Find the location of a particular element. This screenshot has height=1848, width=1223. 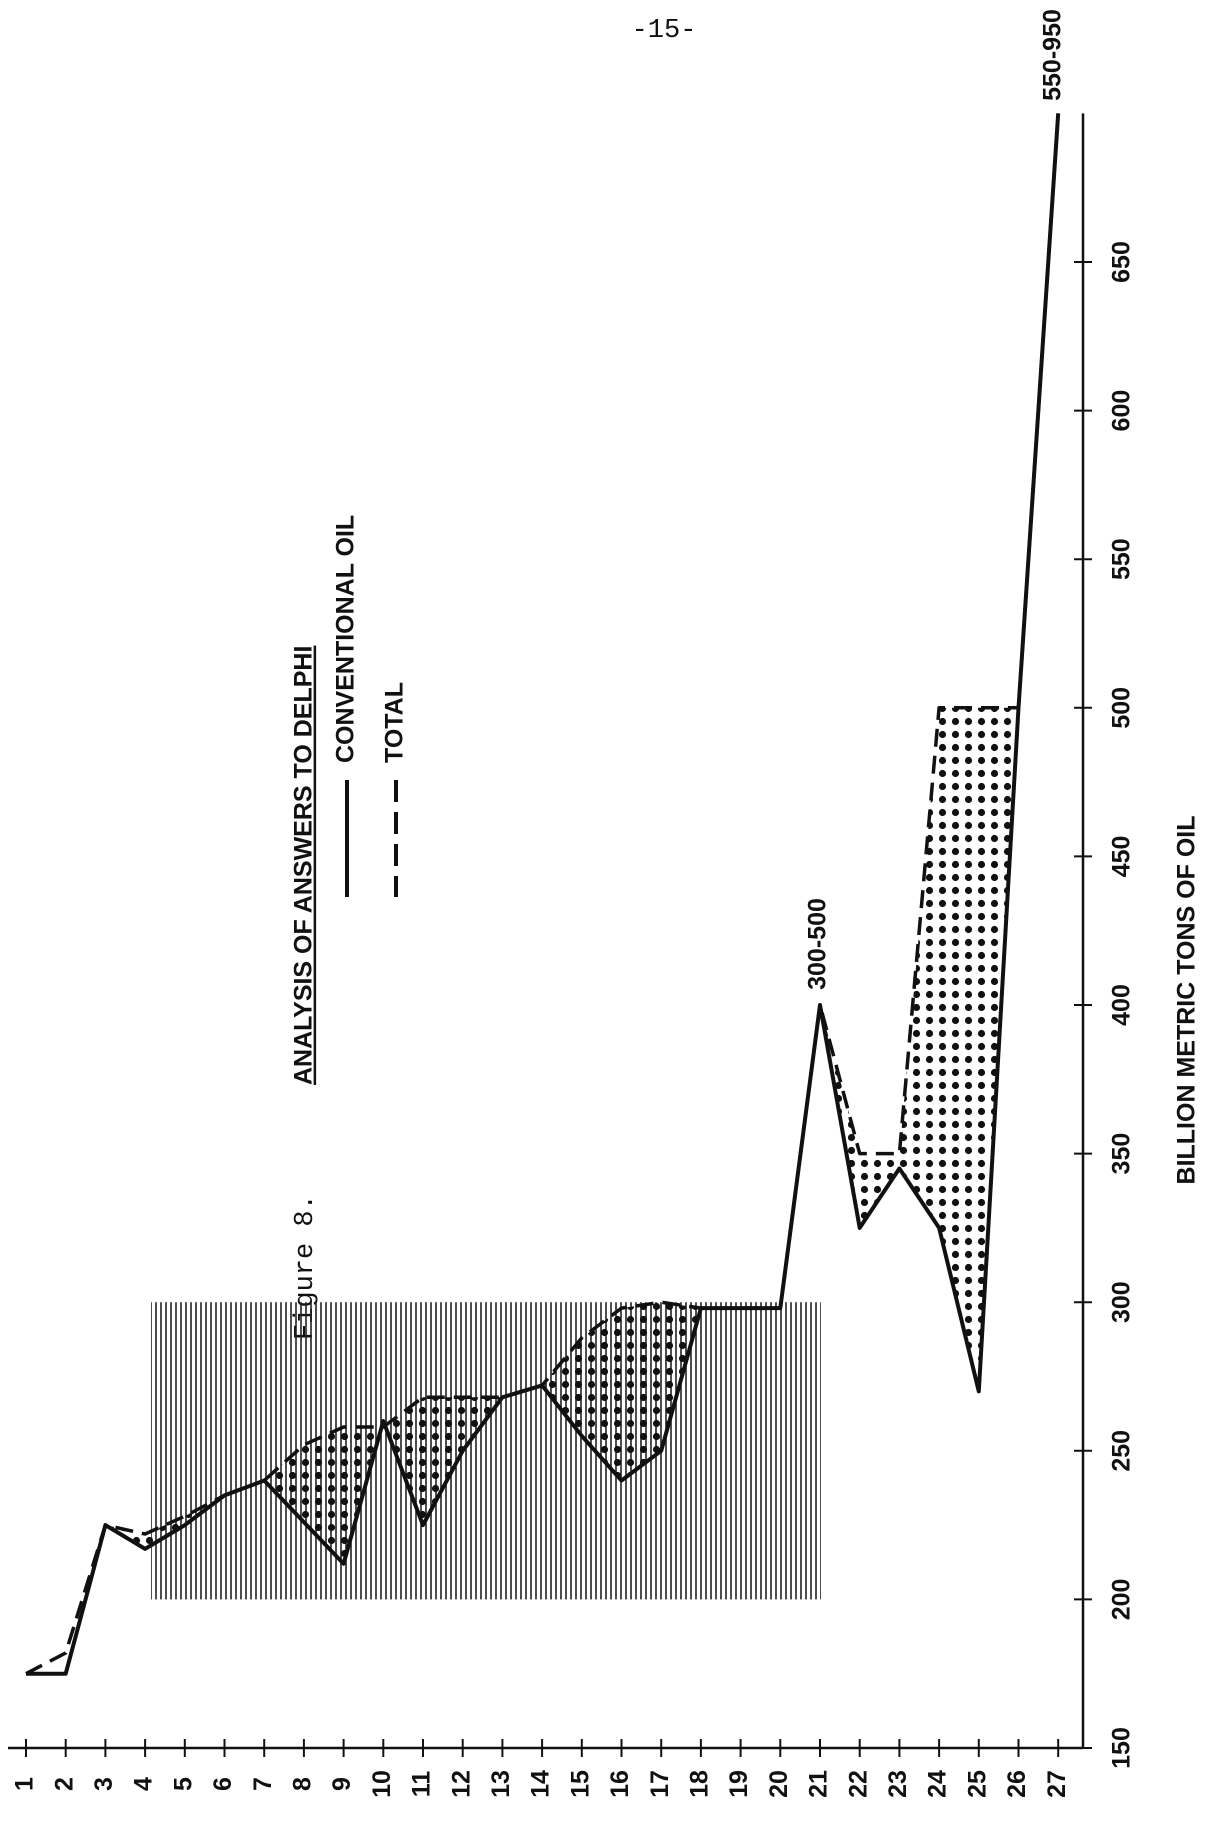

category-label: 9 is located at coordinates (342, 1784).